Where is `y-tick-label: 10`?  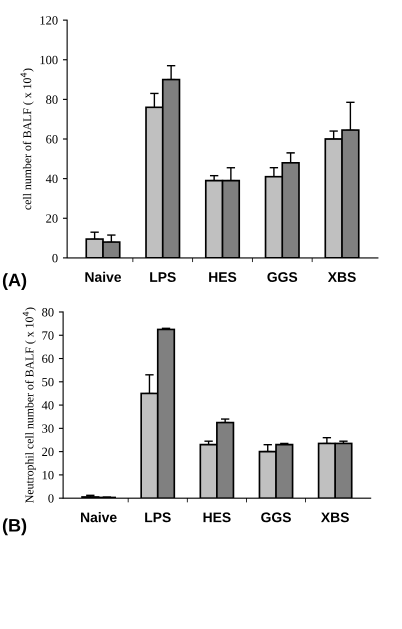 y-tick-label: 10 is located at coordinates (48, 475).